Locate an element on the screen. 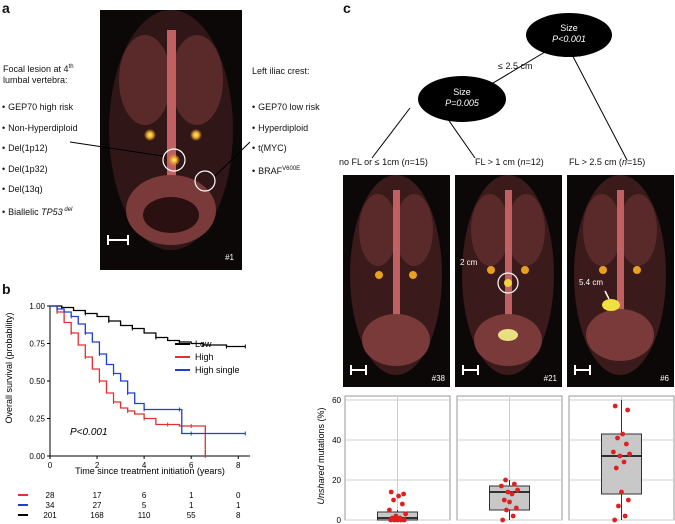 The image size is (675, 524). group-label-1: no FL or ≤ 1cm (n=15) is located at coordinates (383, 162).